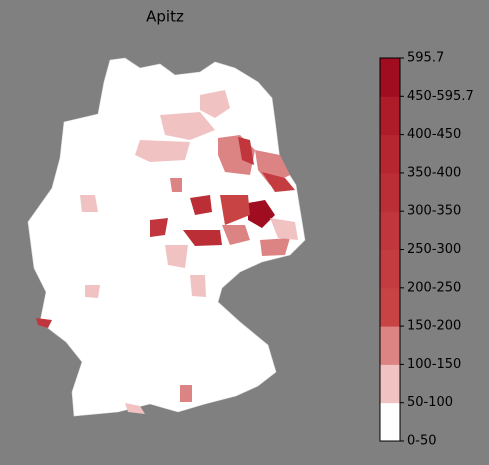  Describe the element at coordinates (434, 134) in the screenshot. I see `colorbar-label: 400-450` at that location.